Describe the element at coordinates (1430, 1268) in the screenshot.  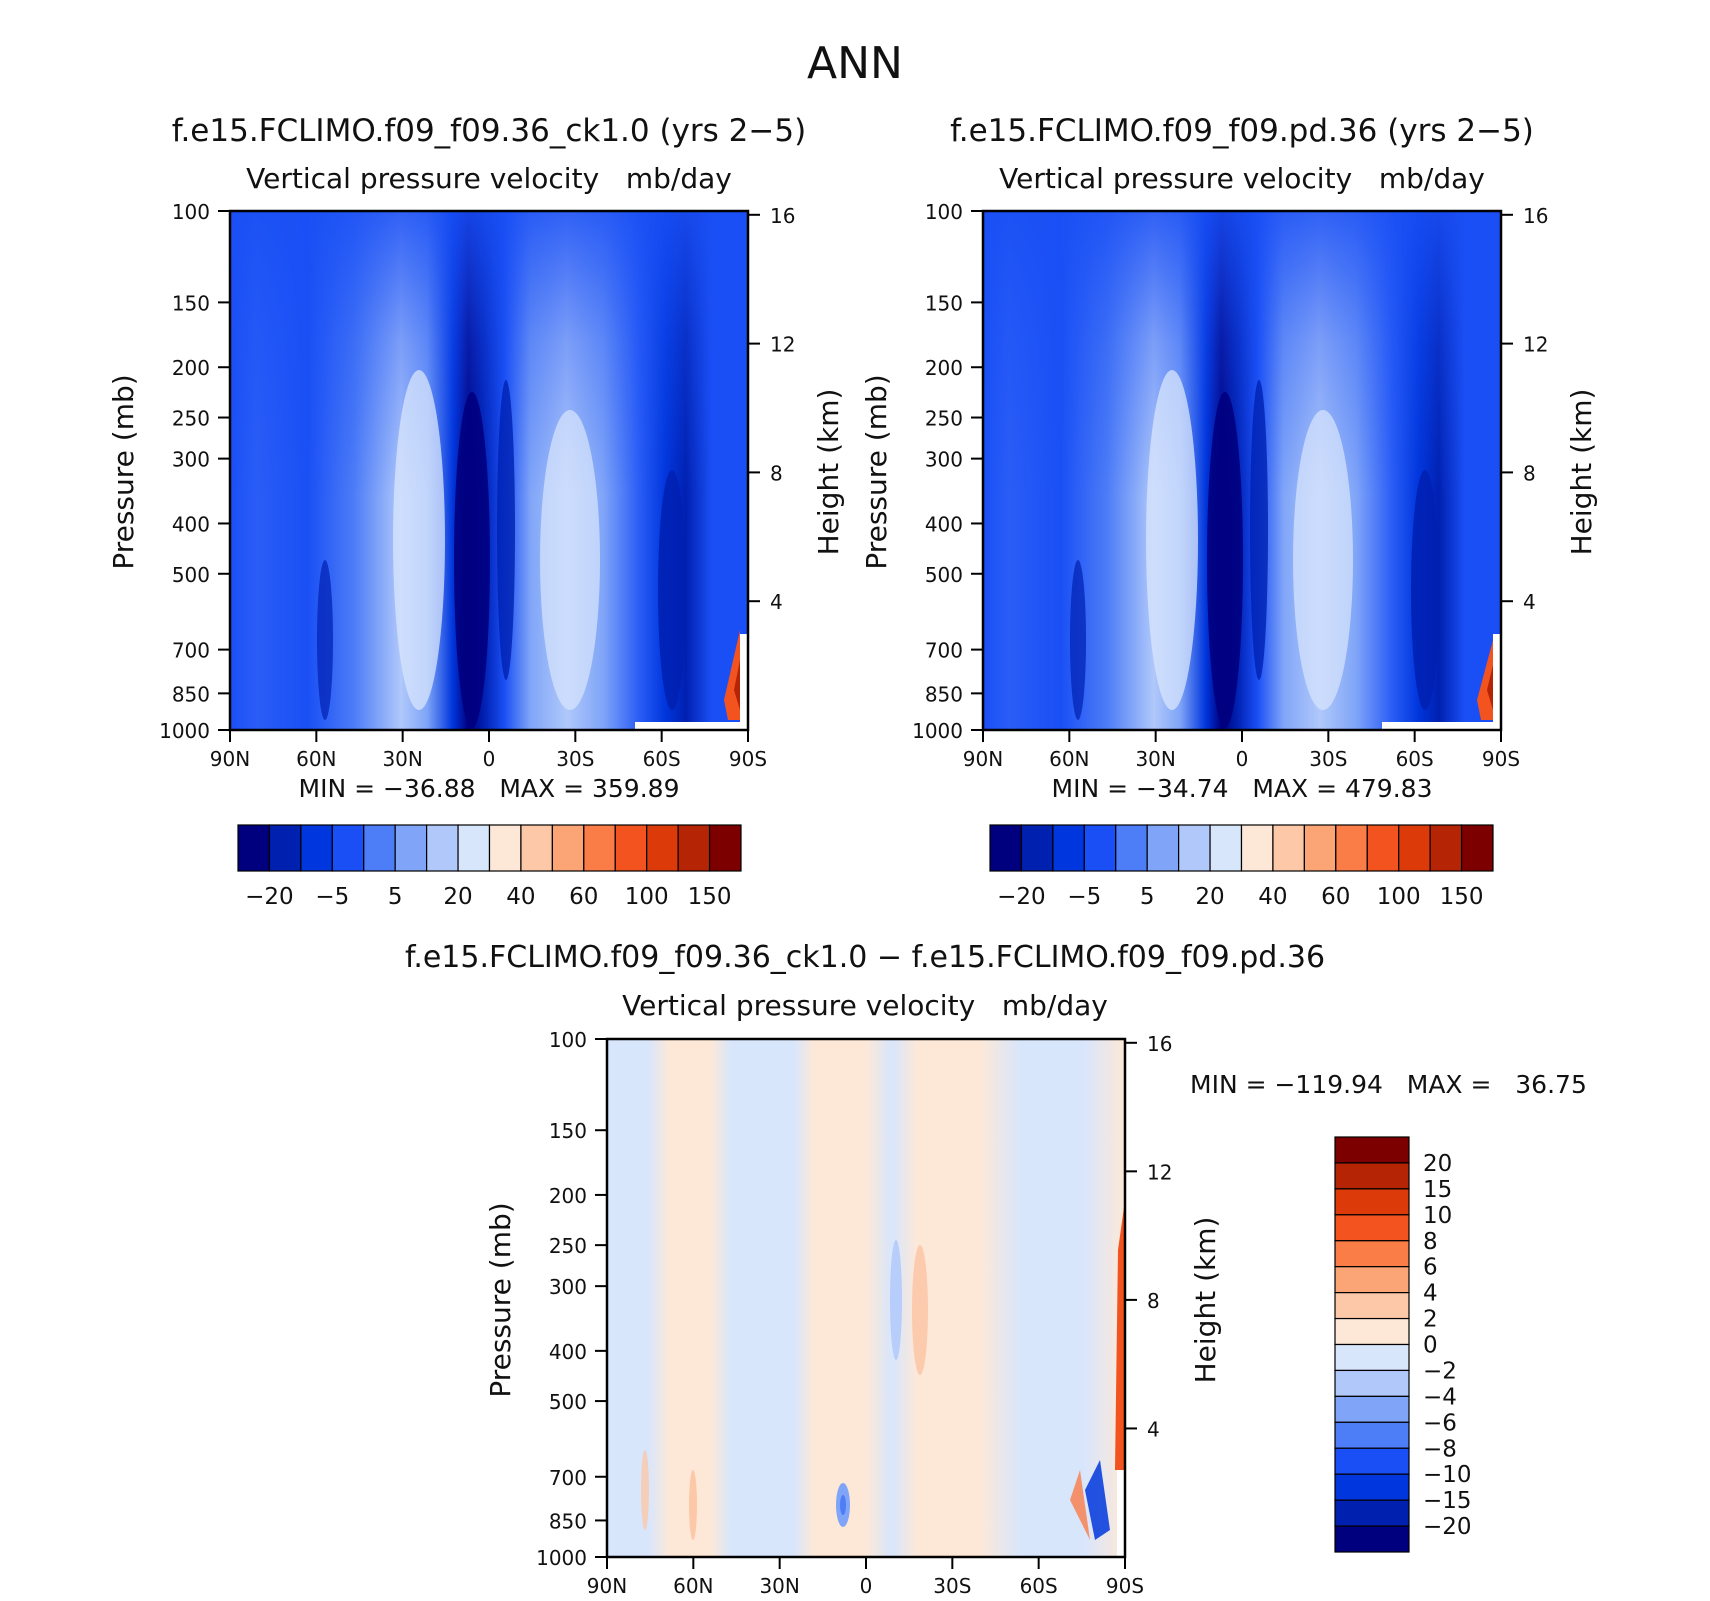
I see `colorbar-tick-label: 6` at that location.